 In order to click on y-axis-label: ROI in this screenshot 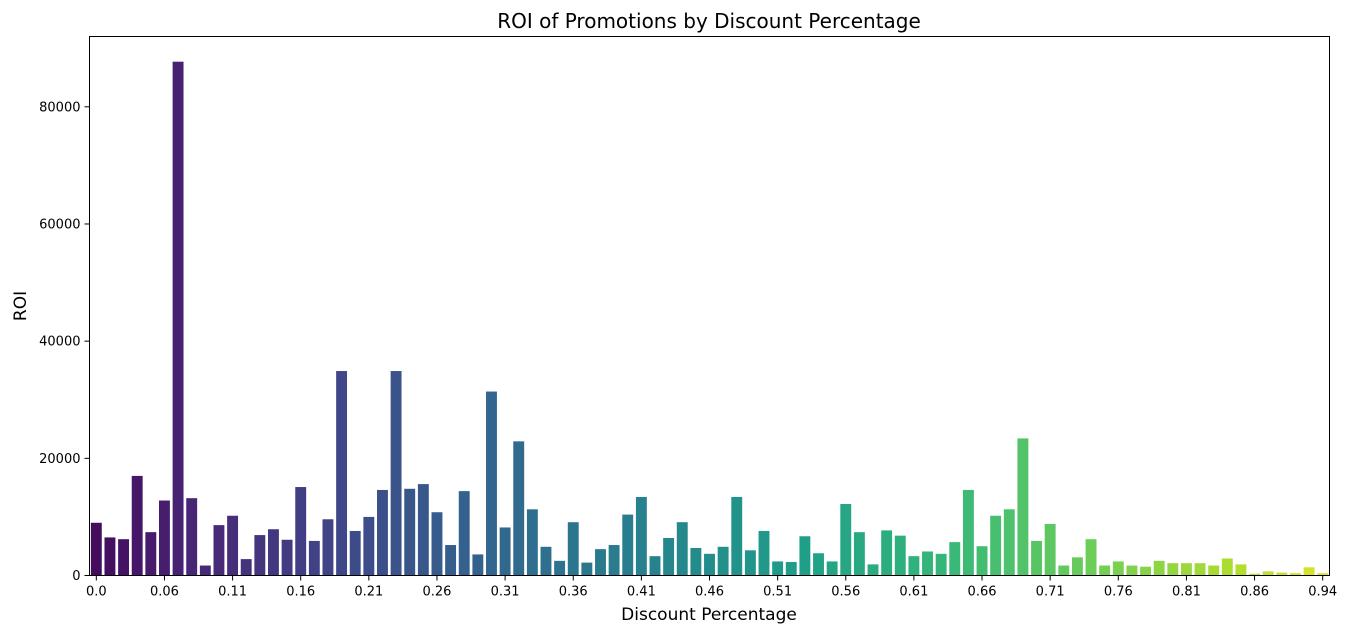, I will do `click(21, 306)`.